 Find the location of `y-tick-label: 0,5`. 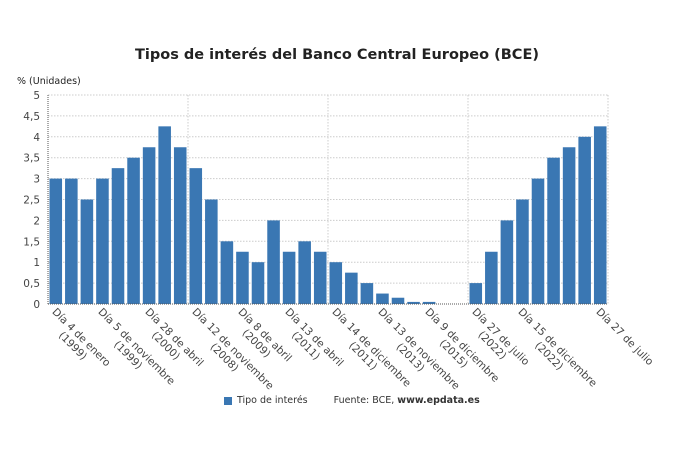

y-tick-label: 0,5 is located at coordinates (31, 284).